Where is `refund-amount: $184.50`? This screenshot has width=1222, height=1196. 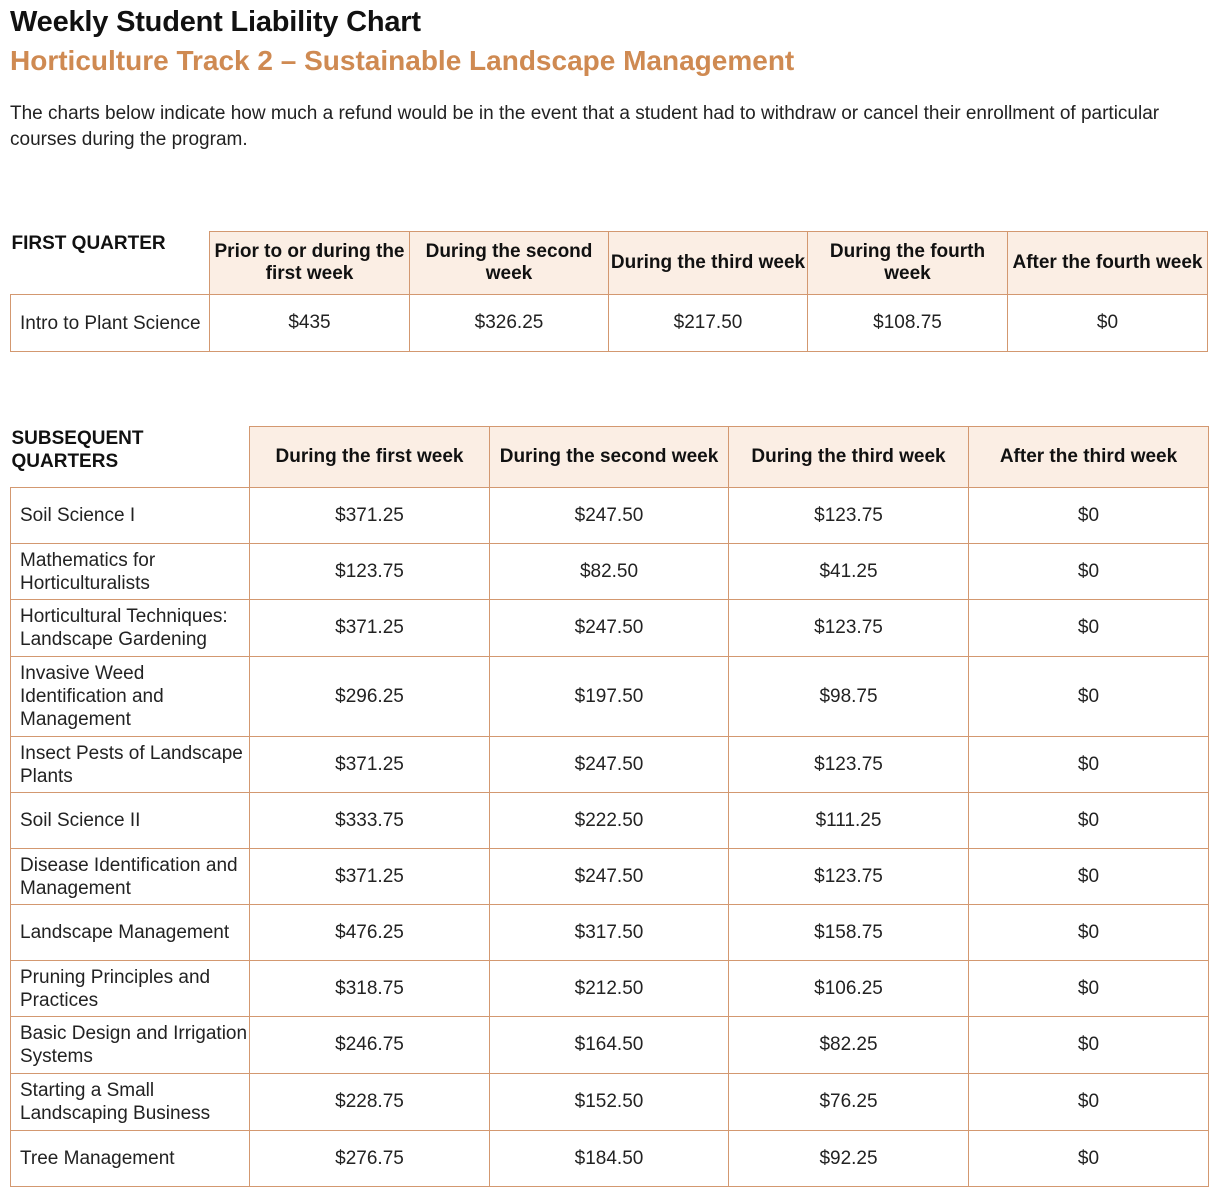 refund-amount: $184.50 is located at coordinates (609, 1158).